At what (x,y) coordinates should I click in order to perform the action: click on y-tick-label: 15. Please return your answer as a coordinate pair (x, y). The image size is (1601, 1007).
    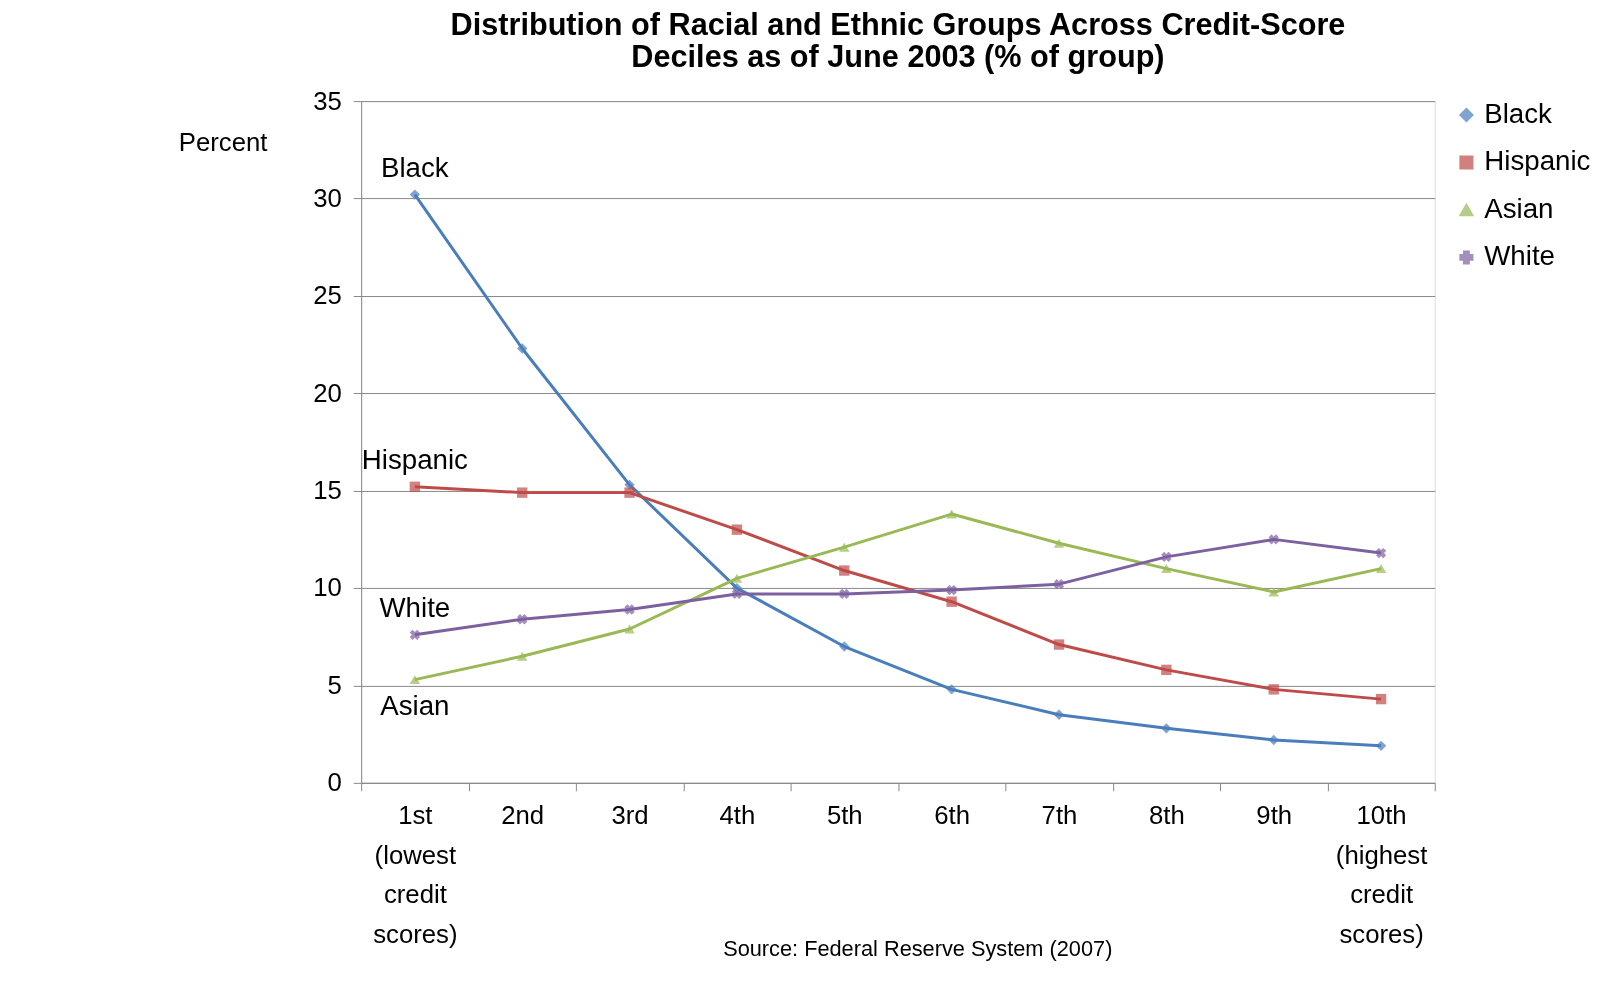
    Looking at the image, I should click on (327, 490).